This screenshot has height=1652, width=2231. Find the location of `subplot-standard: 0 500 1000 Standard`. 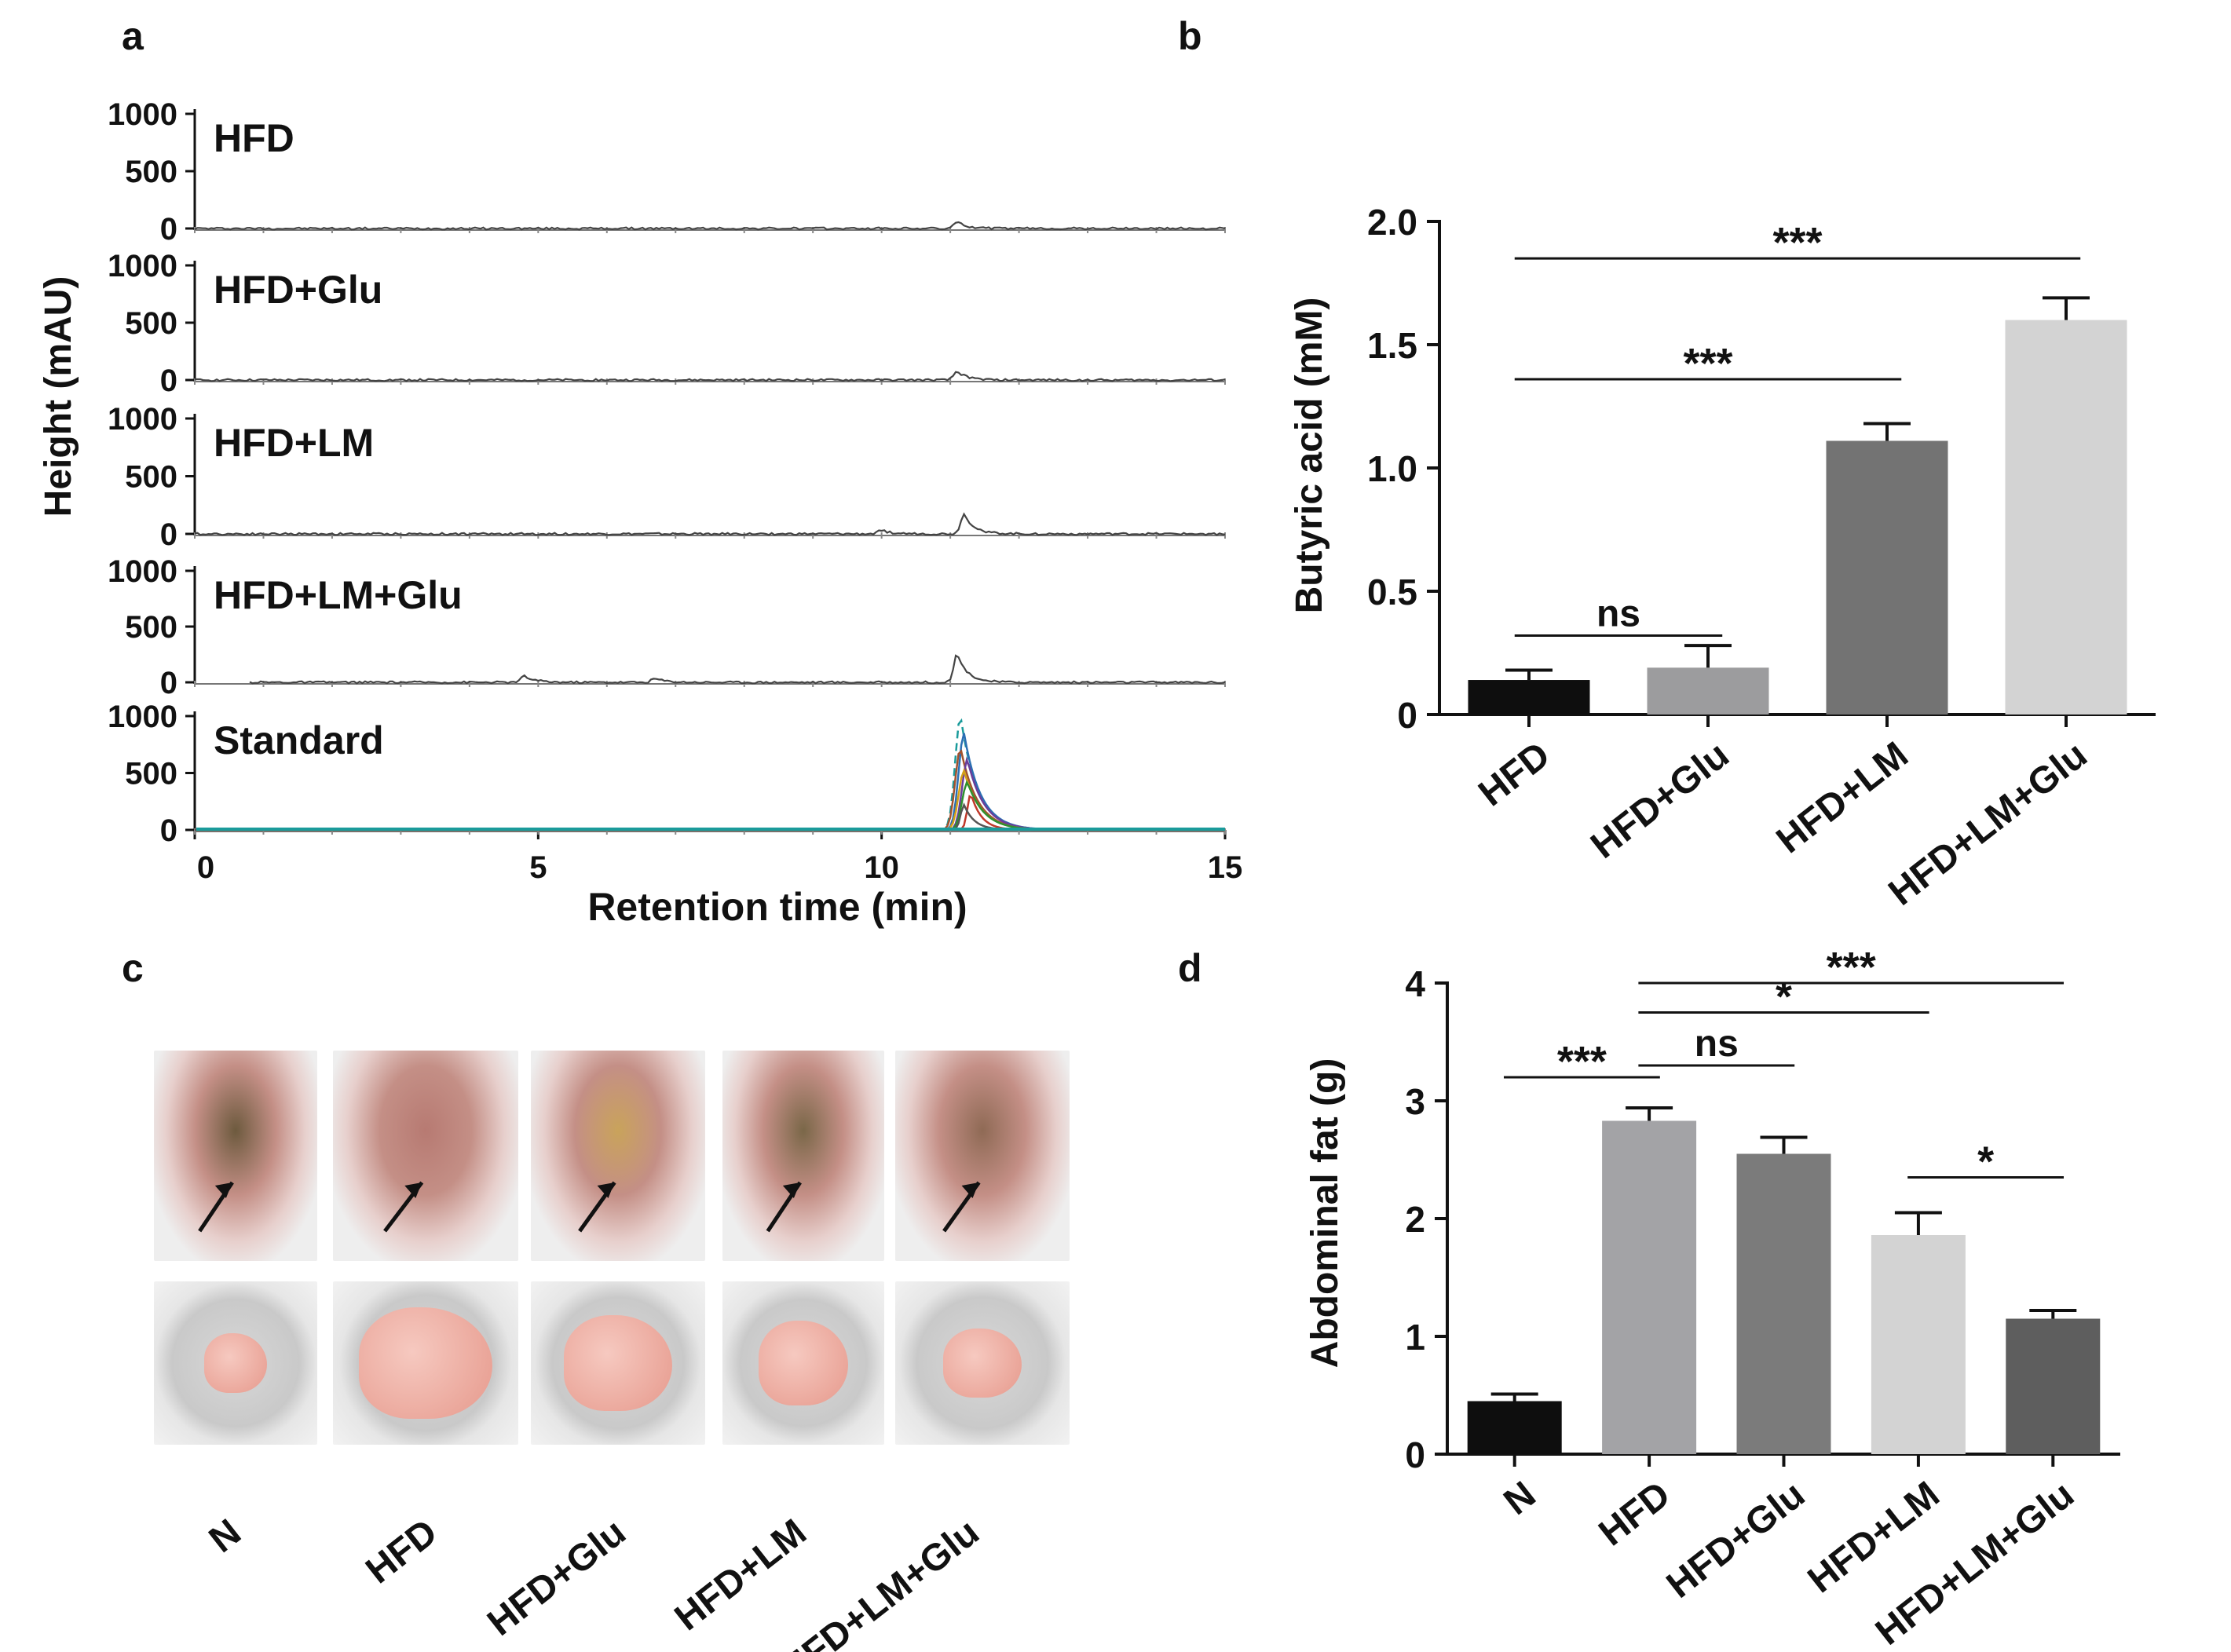

subplot-standard: 0 500 1000 Standard is located at coordinates (667, 774).